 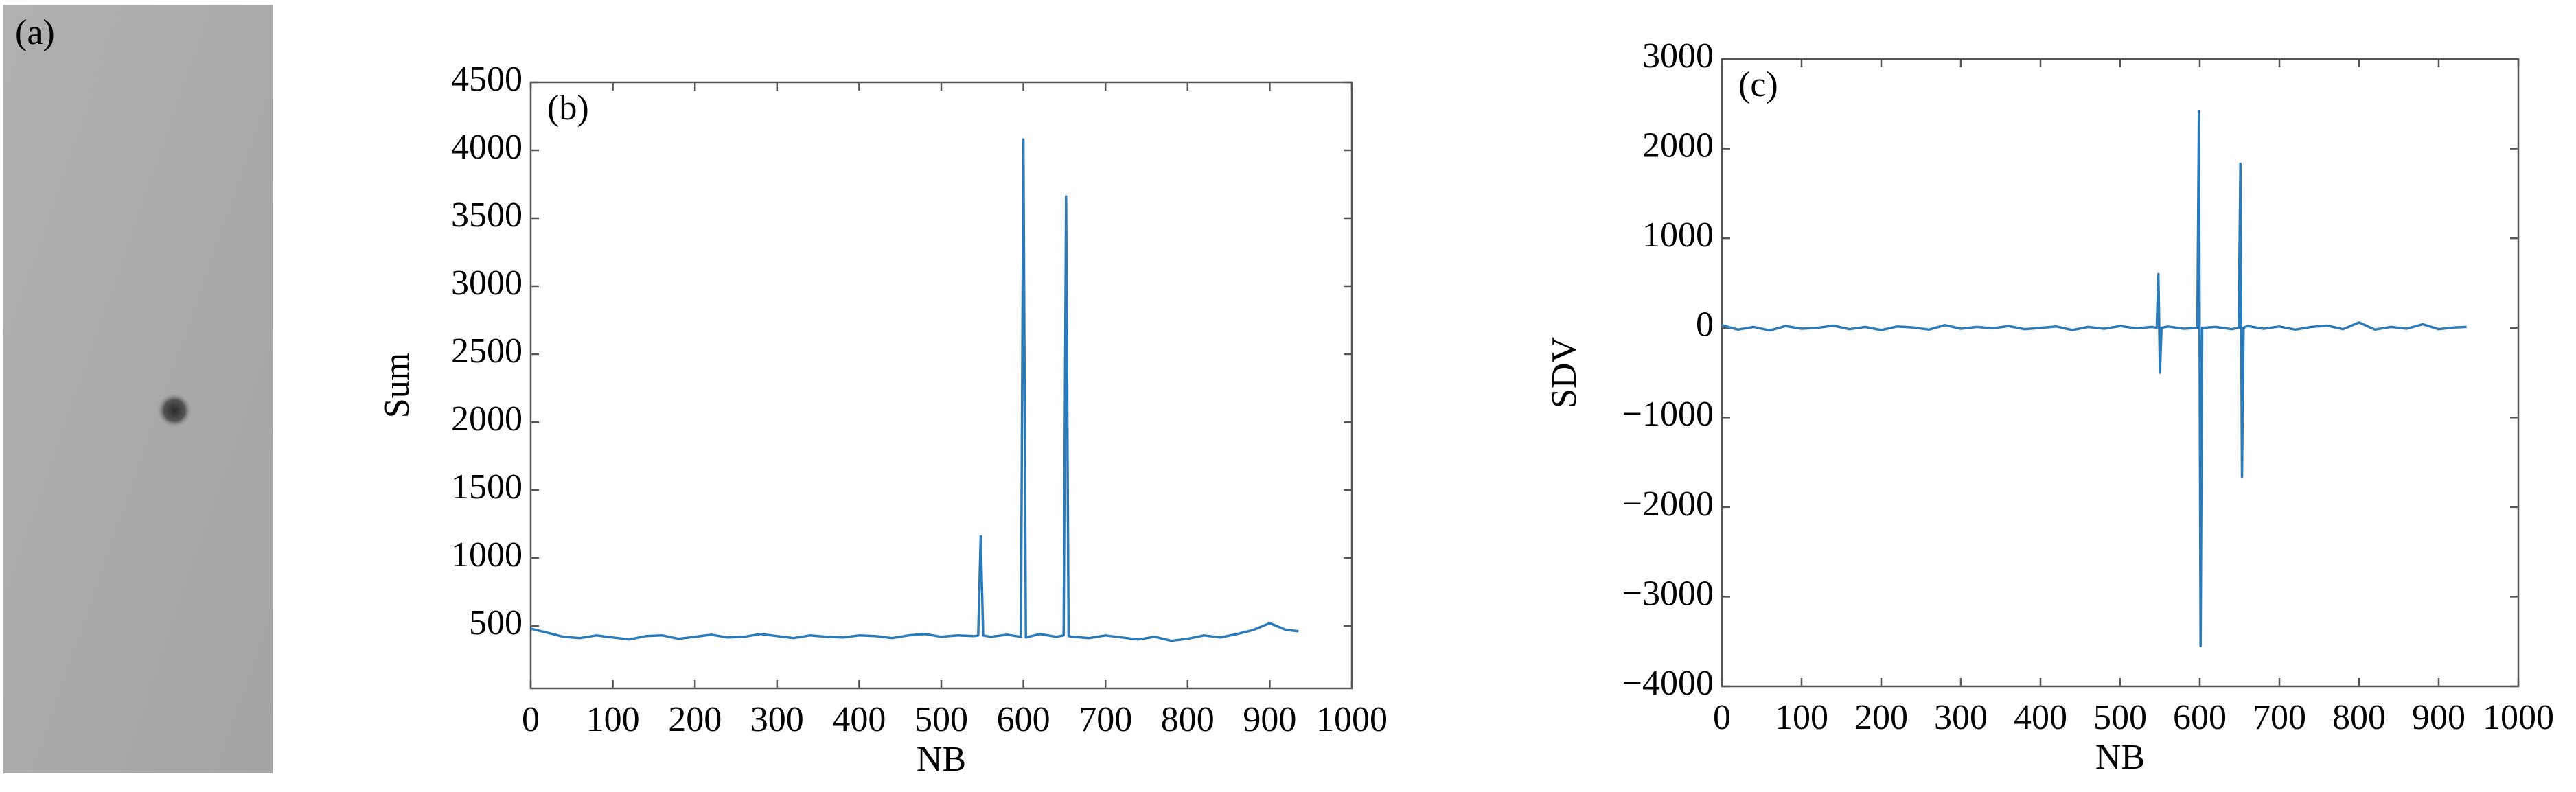 I want to click on y-tick-label: 1500, so click(x=486, y=486).